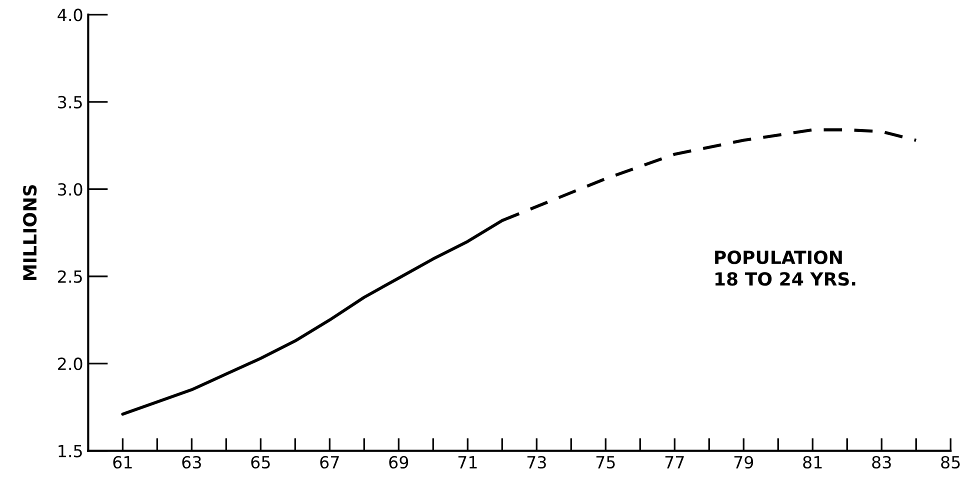  Describe the element at coordinates (30, 232) in the screenshot. I see `y-axis-title: MILLIONS` at that location.